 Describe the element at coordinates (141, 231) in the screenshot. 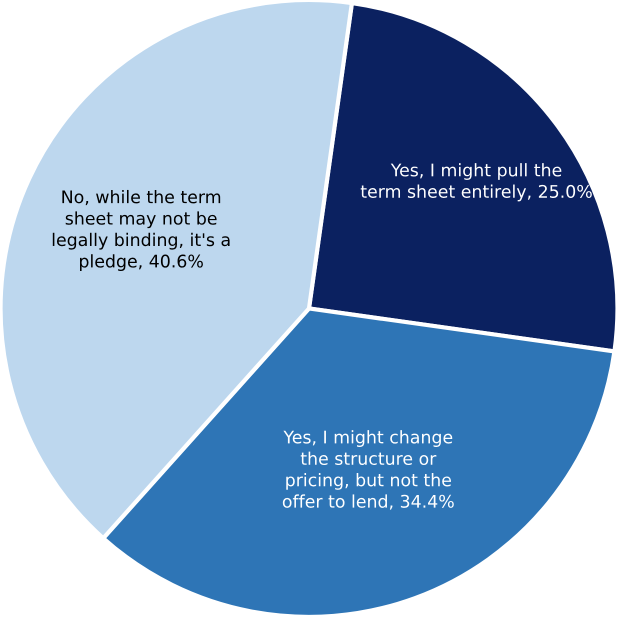

I see `slice-label: No, while the term sheet may not be legally binding, it's a pledge, 40.6%` at that location.